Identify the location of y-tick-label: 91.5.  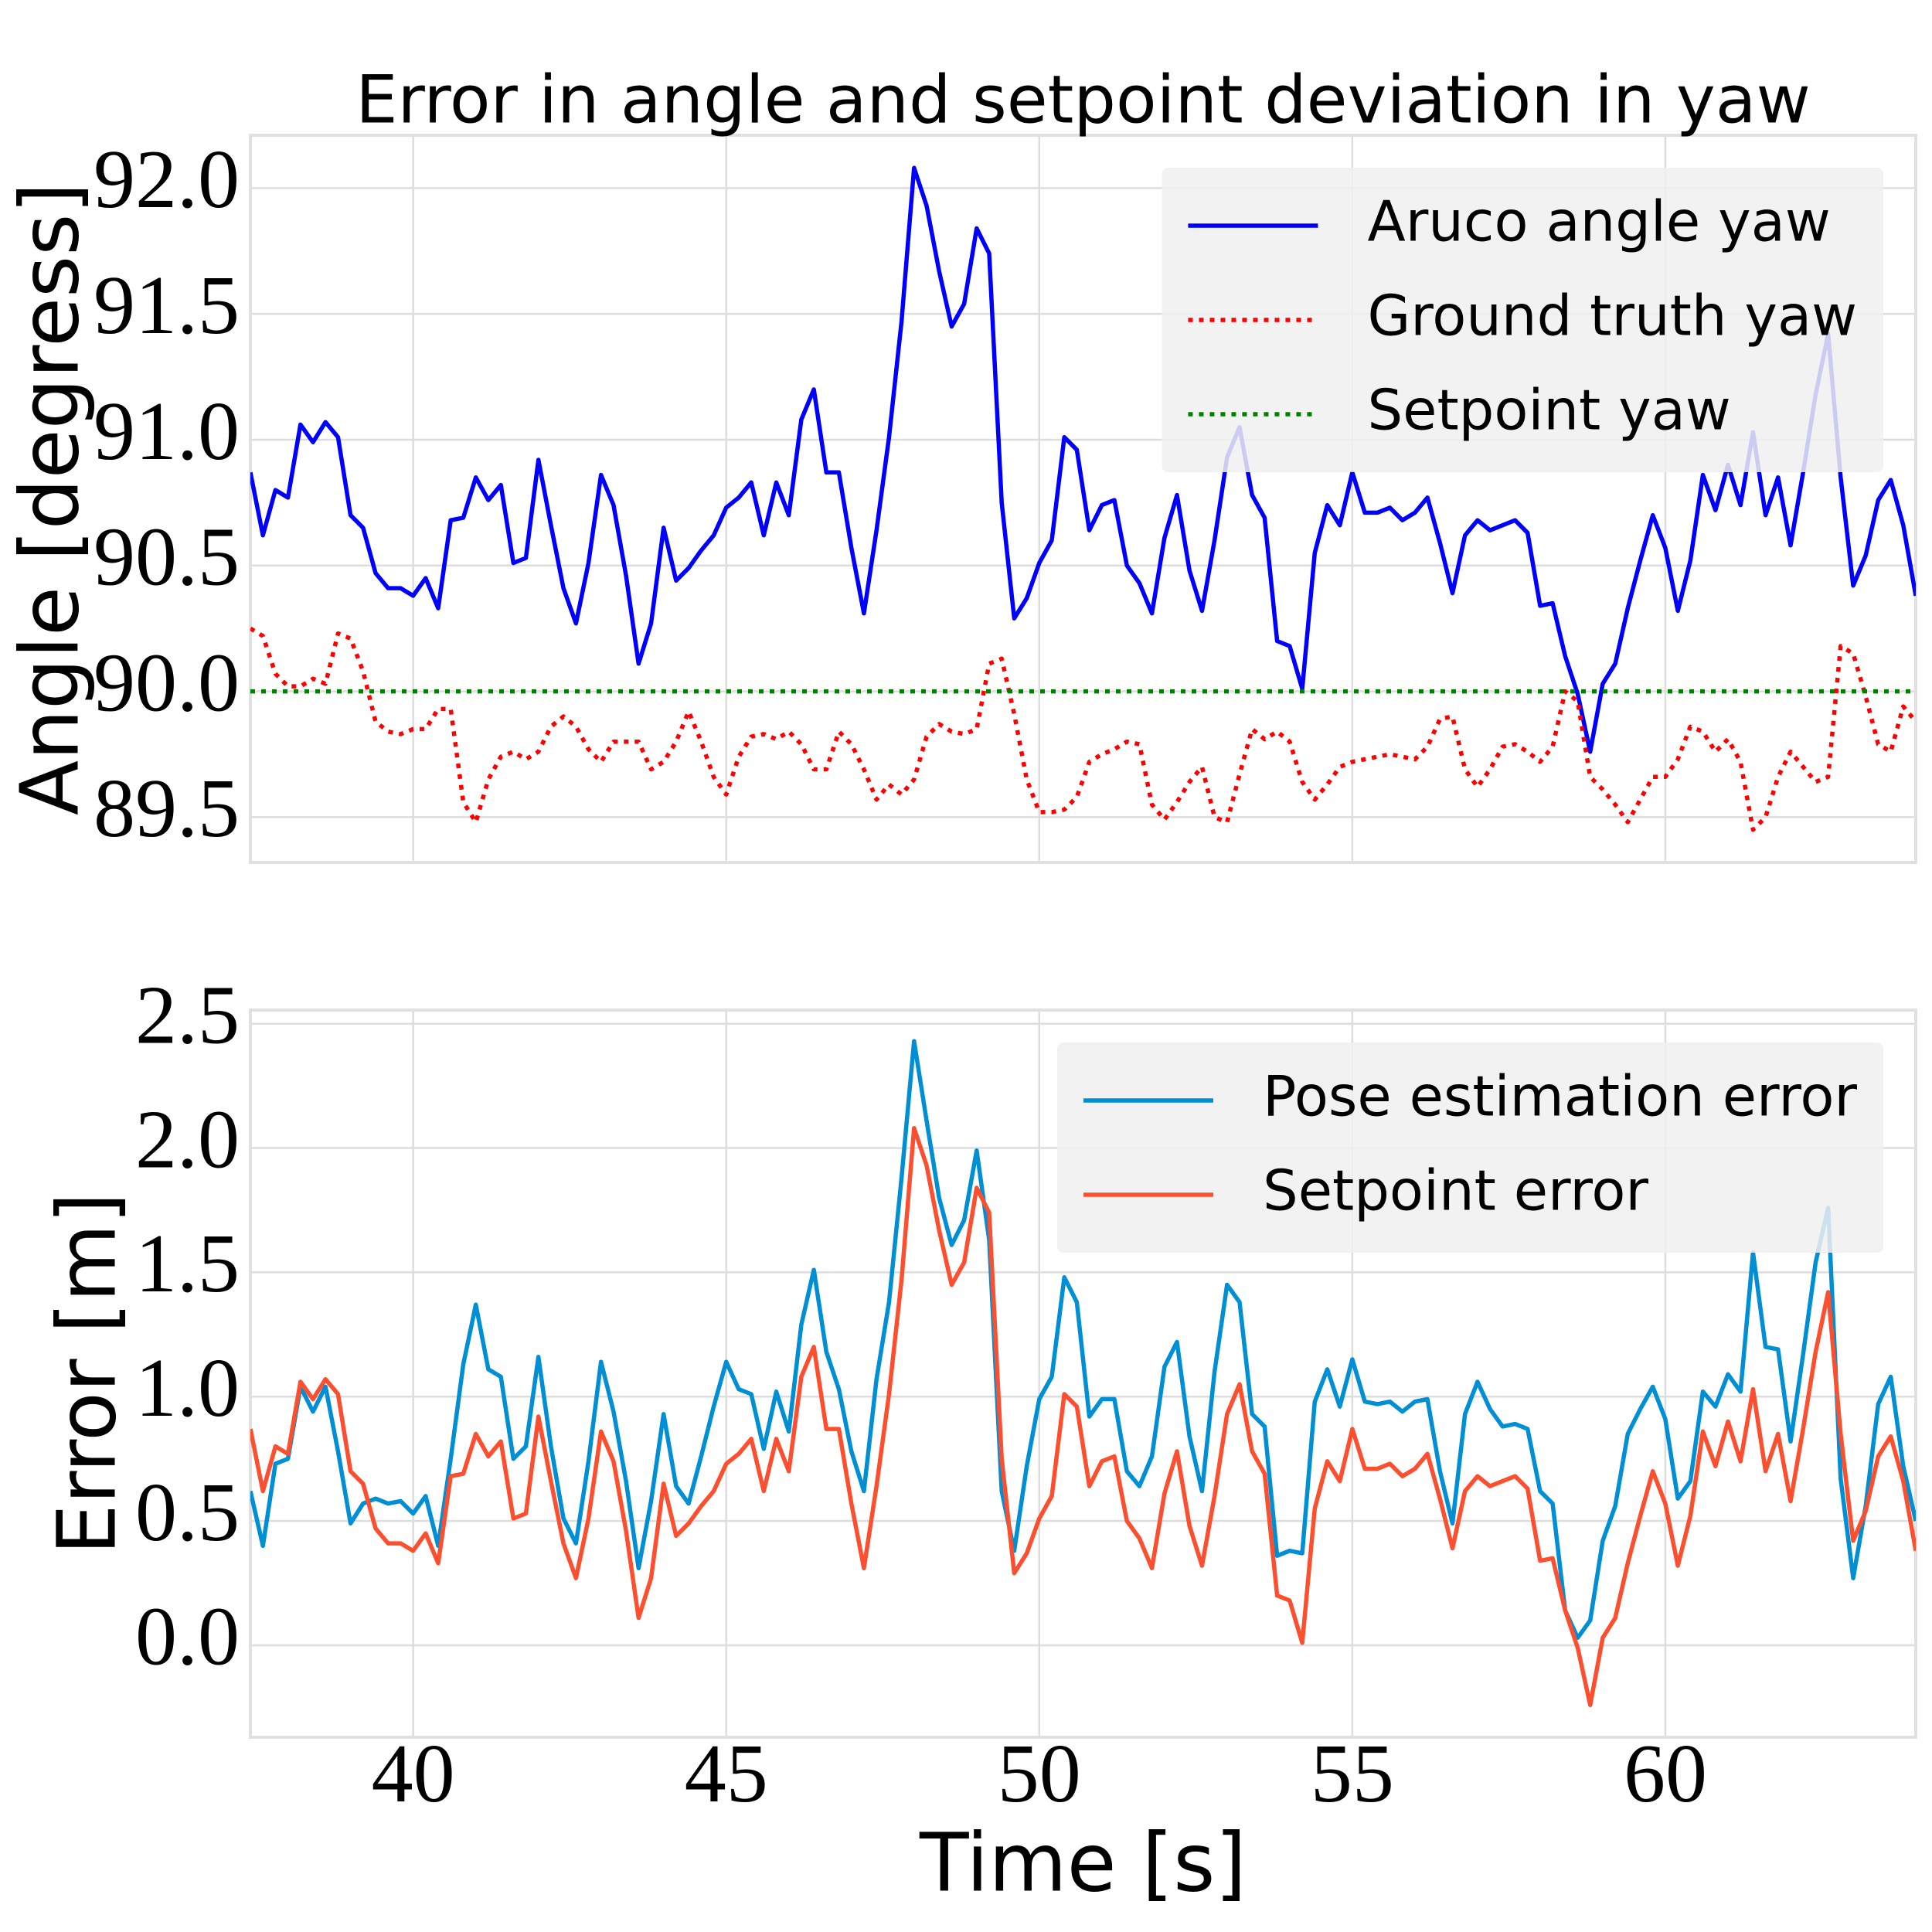
(167, 306).